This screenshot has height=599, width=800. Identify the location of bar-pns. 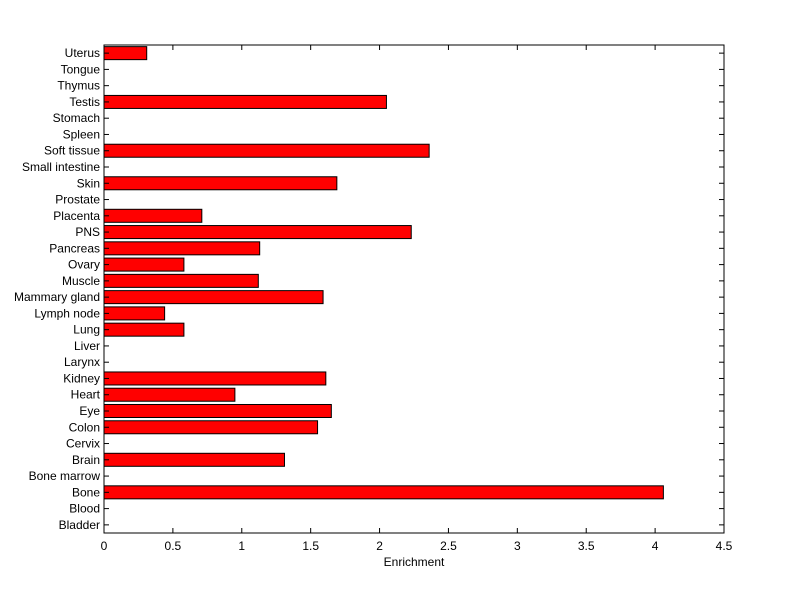
(257, 232).